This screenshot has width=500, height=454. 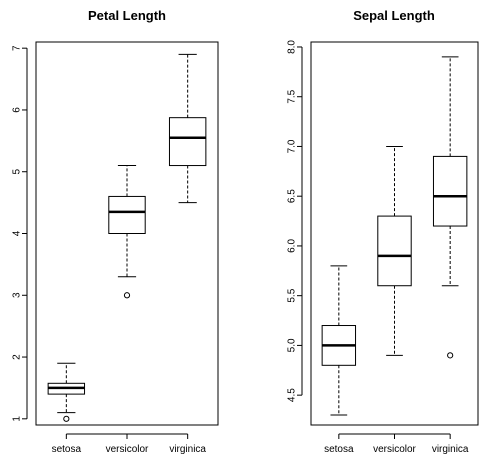 I want to click on y-tick-label: 7, so click(x=17, y=48).